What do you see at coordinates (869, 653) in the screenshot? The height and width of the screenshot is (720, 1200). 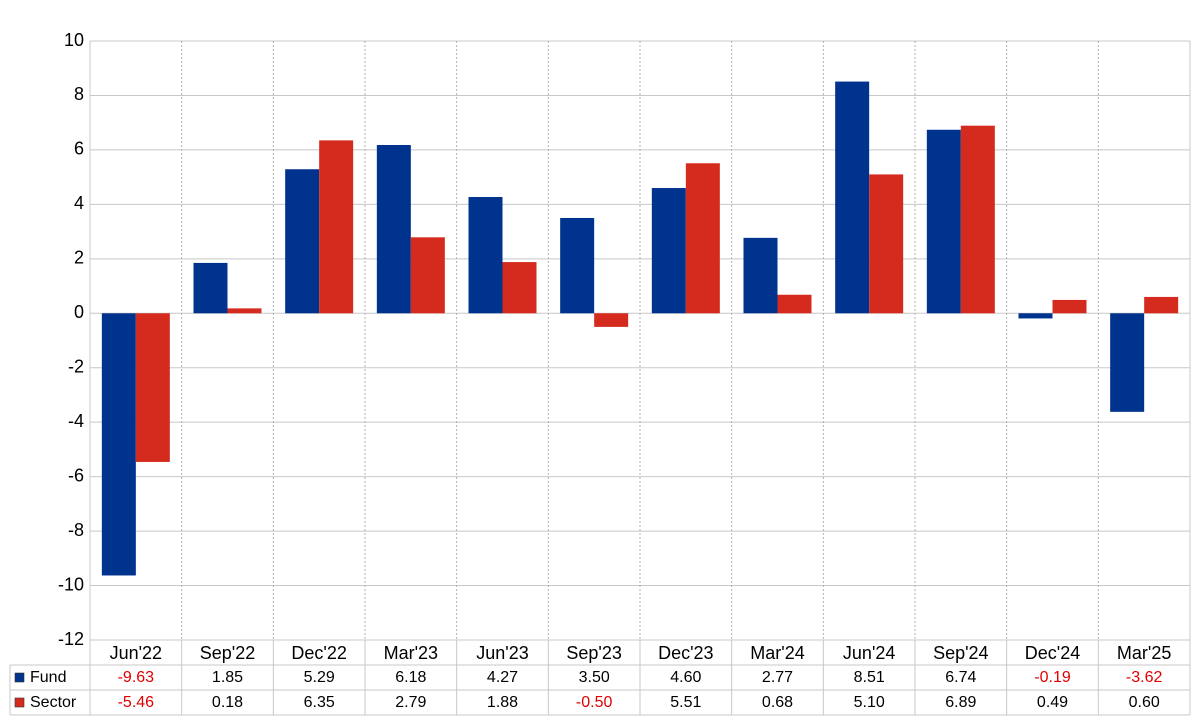 I see `x-tick-label: Jun'24` at bounding box center [869, 653].